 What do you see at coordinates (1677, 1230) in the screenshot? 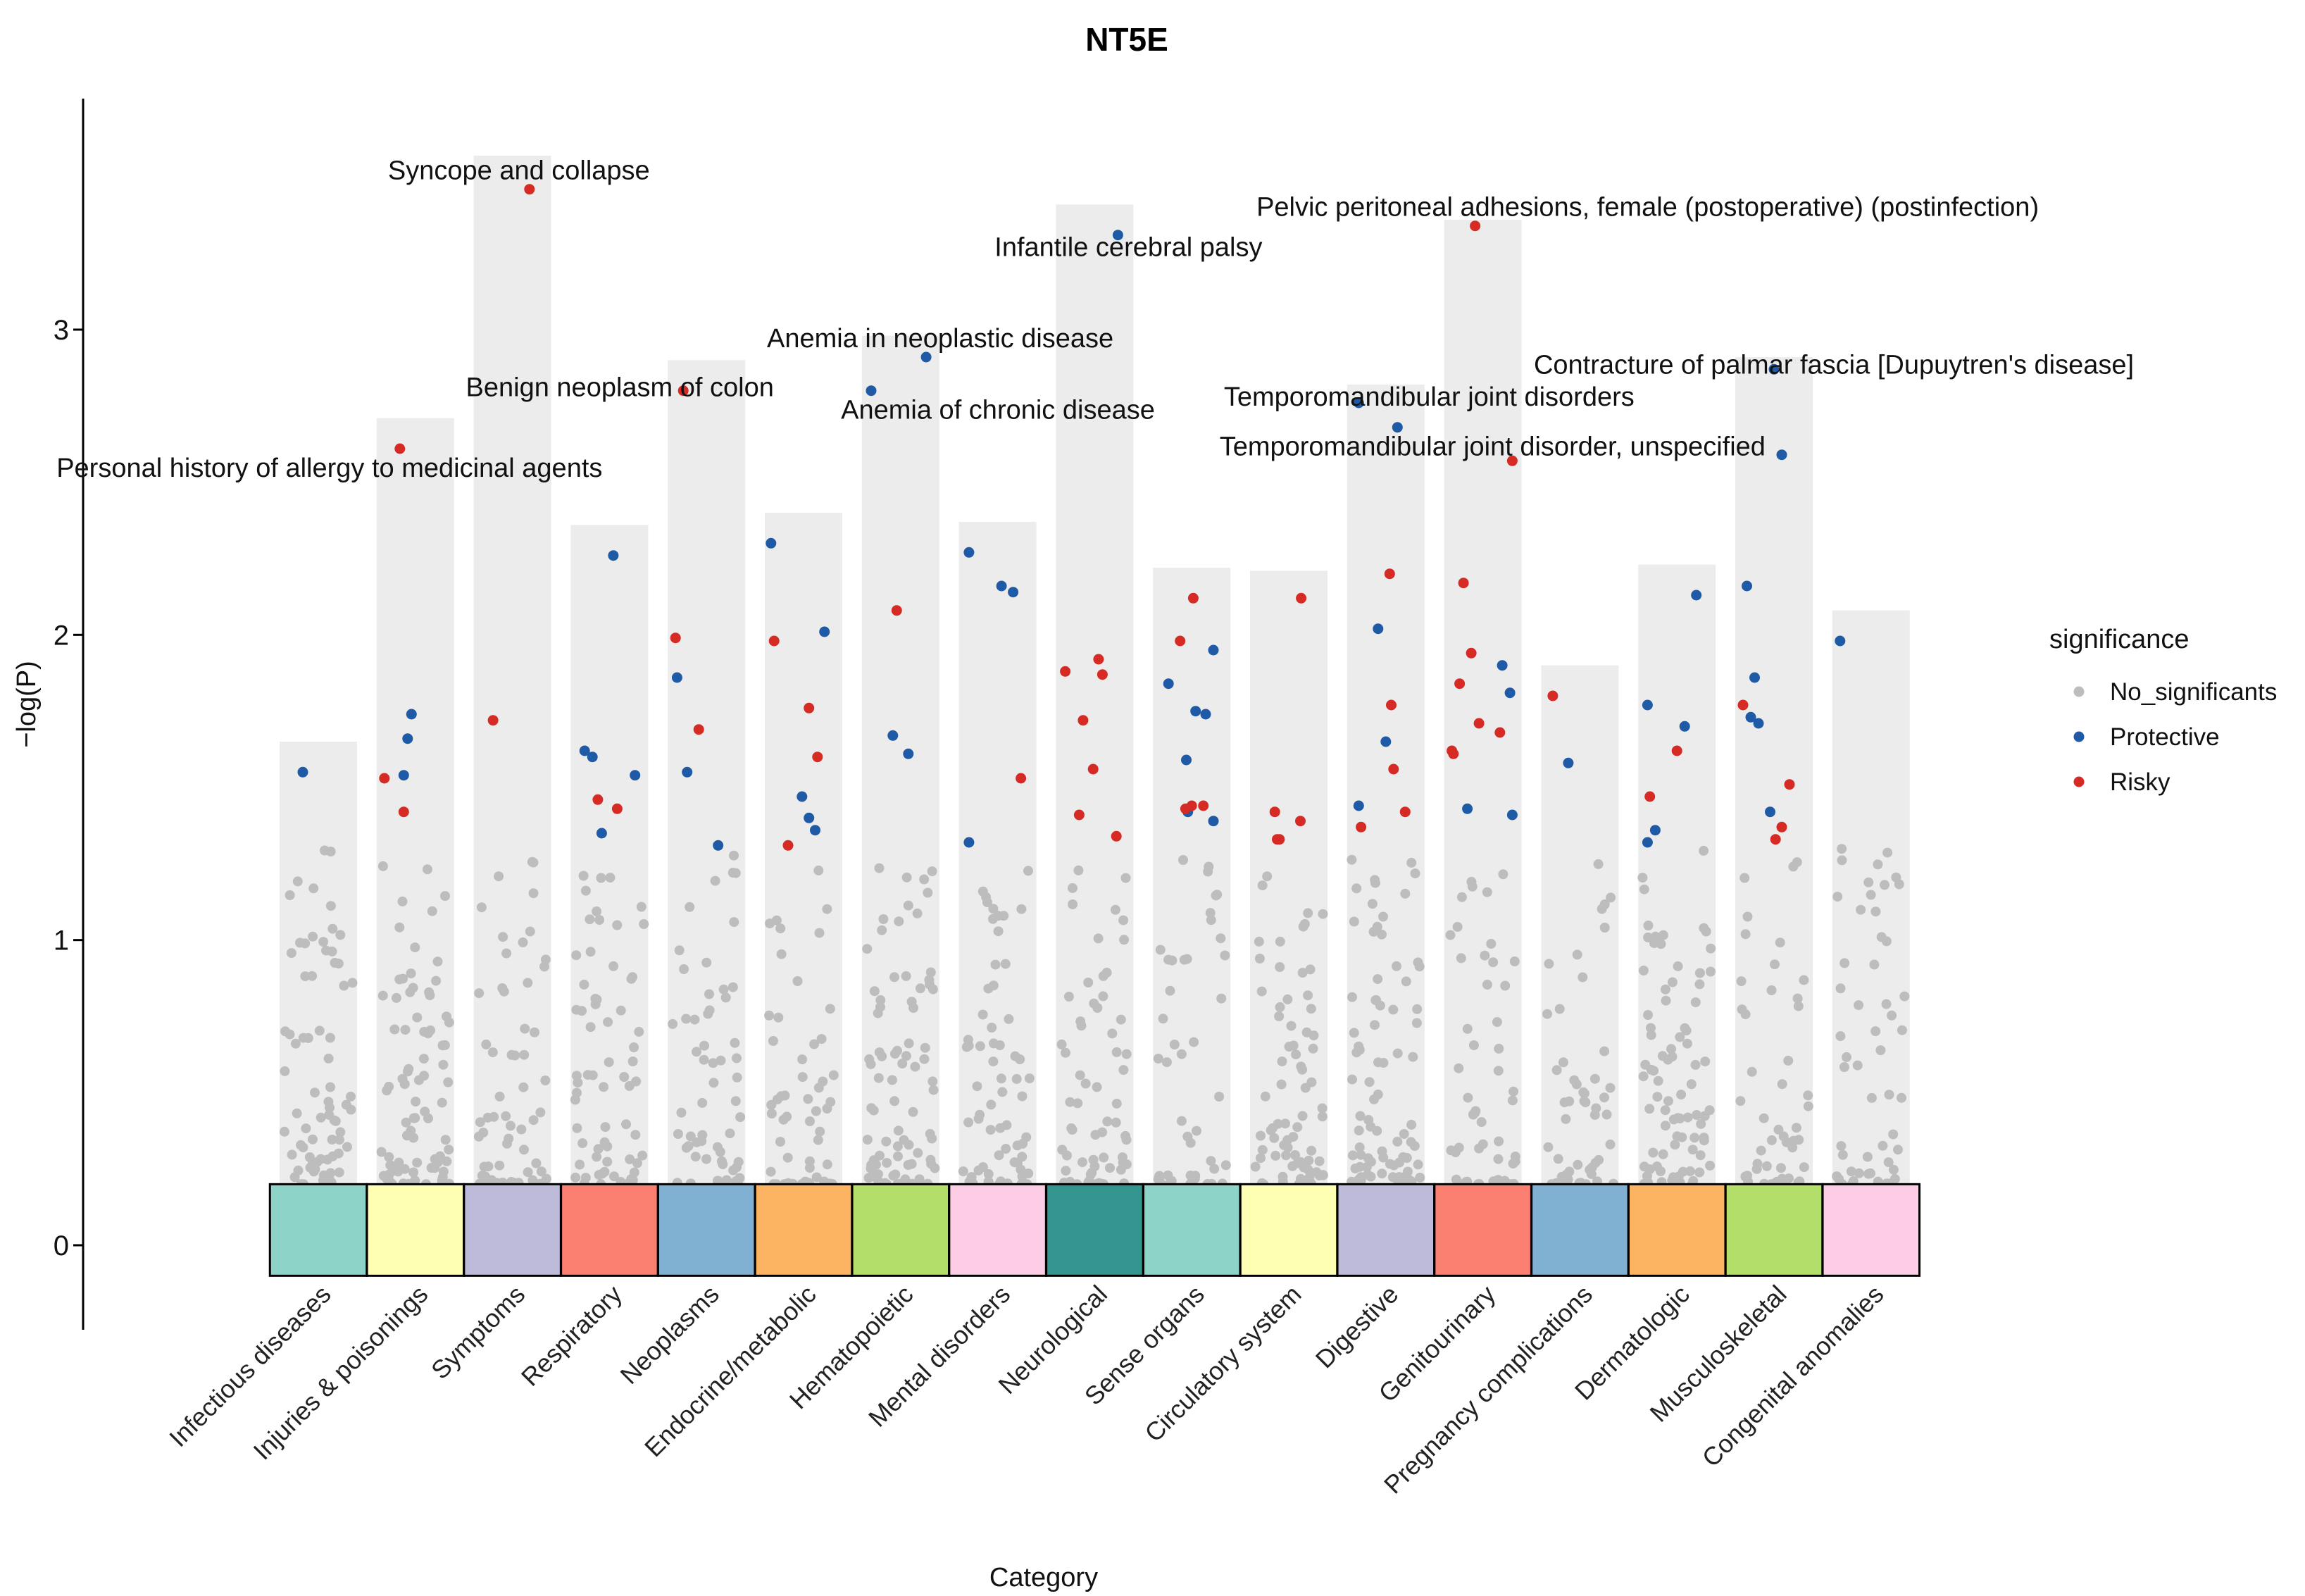
I see `category-tile` at bounding box center [1677, 1230].